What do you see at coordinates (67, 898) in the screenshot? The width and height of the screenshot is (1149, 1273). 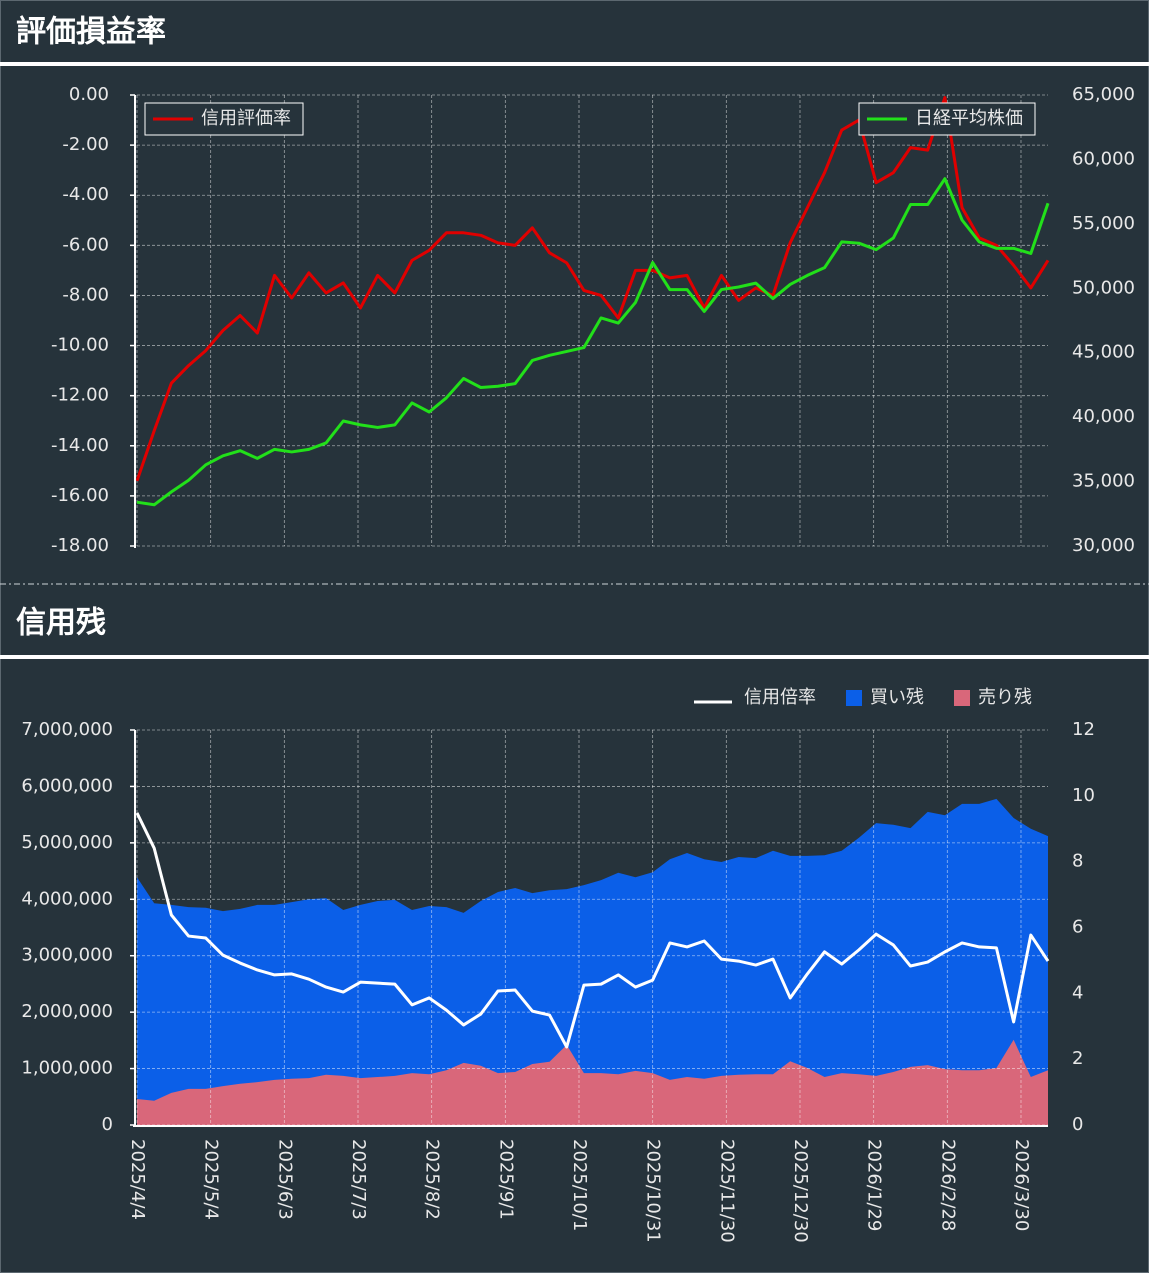 I see `y-tick-label: 4,000,000` at bounding box center [67, 898].